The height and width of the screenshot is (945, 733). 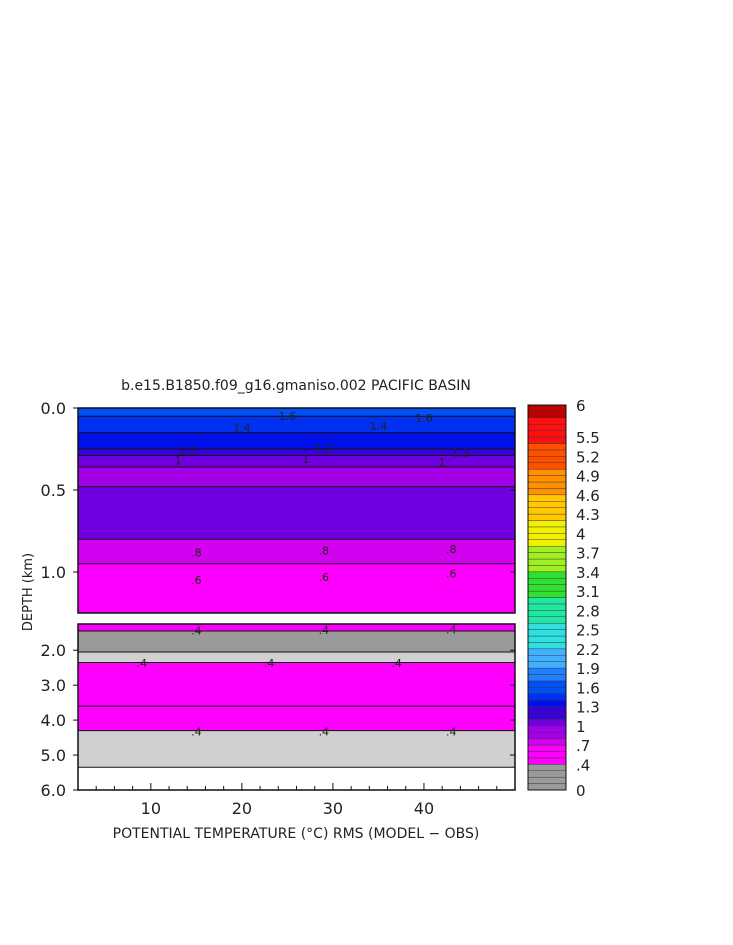 What do you see at coordinates (583, 765) in the screenshot?
I see `colorbar-label-18: .4` at bounding box center [583, 765].